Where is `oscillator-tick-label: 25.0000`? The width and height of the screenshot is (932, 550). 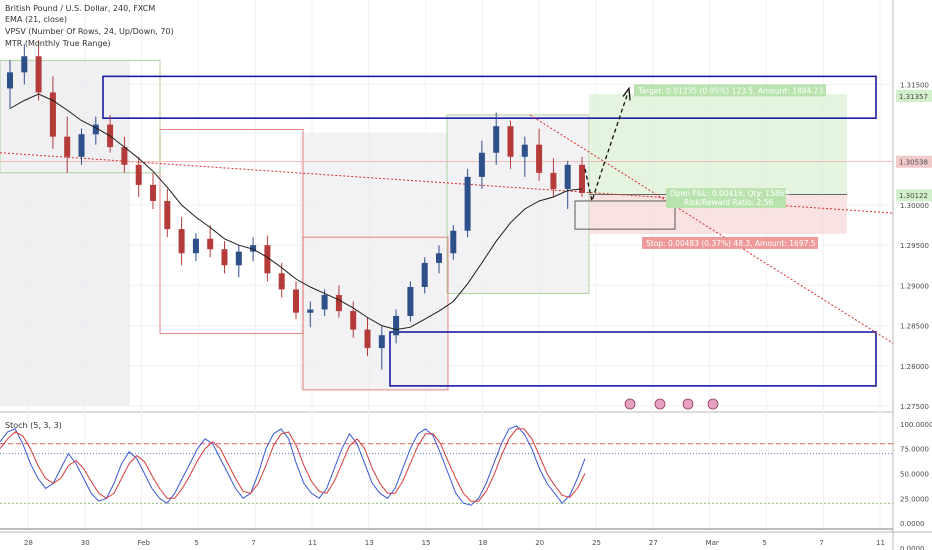
oscillator-tick-label: 25.0000 is located at coordinates (914, 499).